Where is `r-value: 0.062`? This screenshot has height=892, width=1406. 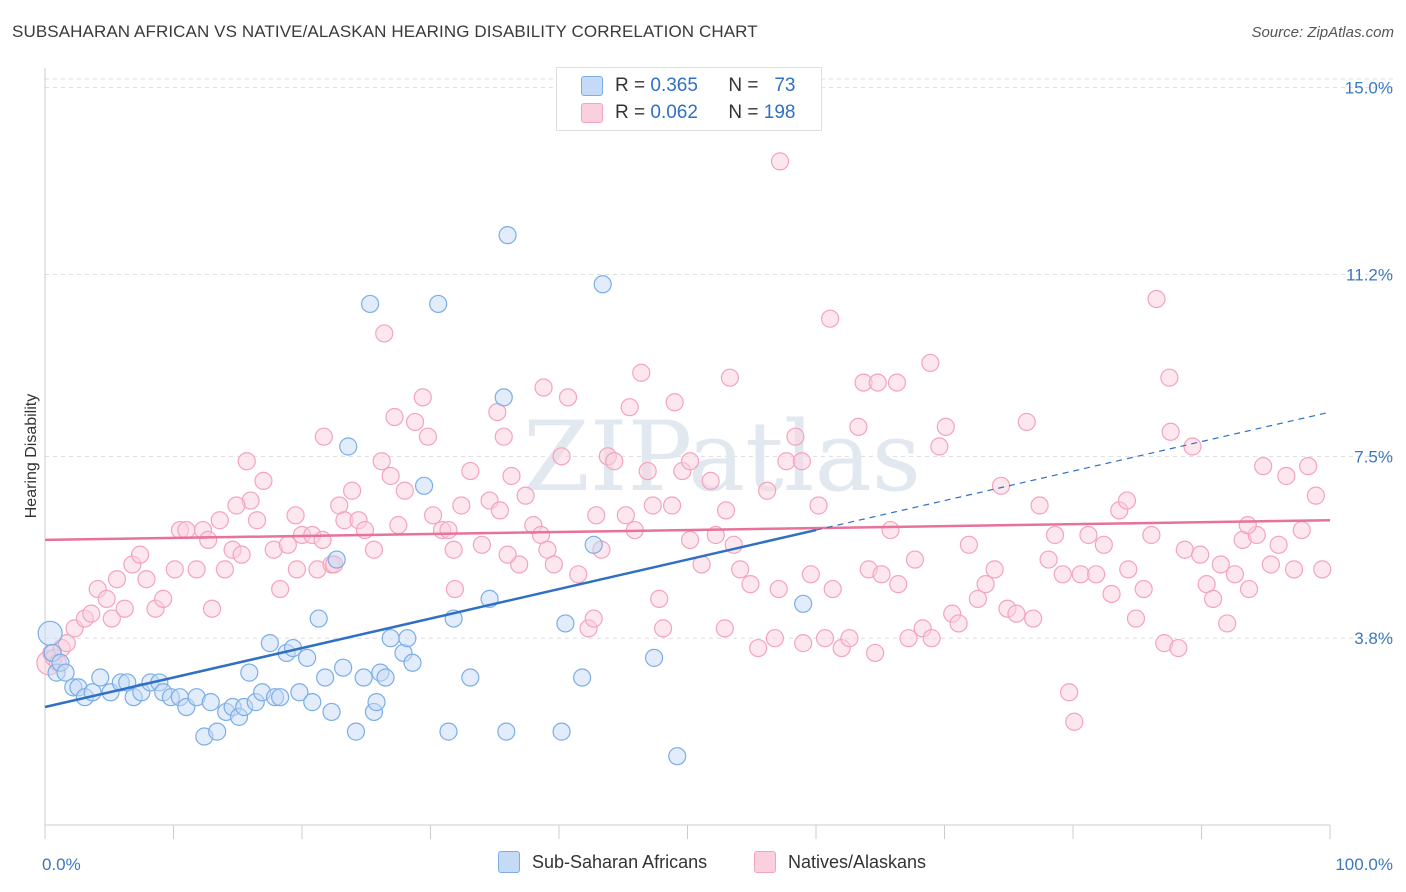 r-value: 0.062 is located at coordinates (674, 112).